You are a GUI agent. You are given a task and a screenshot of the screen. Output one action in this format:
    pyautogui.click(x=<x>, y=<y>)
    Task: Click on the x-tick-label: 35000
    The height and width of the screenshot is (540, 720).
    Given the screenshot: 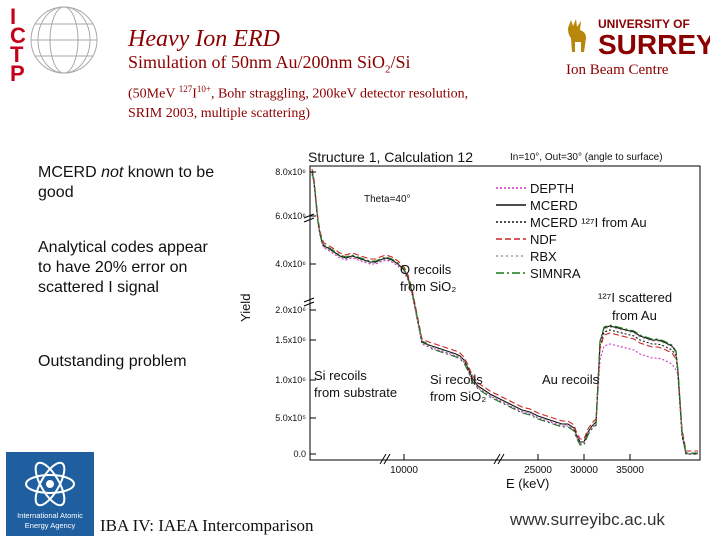 What is the action you would take?
    pyautogui.click(x=630, y=470)
    